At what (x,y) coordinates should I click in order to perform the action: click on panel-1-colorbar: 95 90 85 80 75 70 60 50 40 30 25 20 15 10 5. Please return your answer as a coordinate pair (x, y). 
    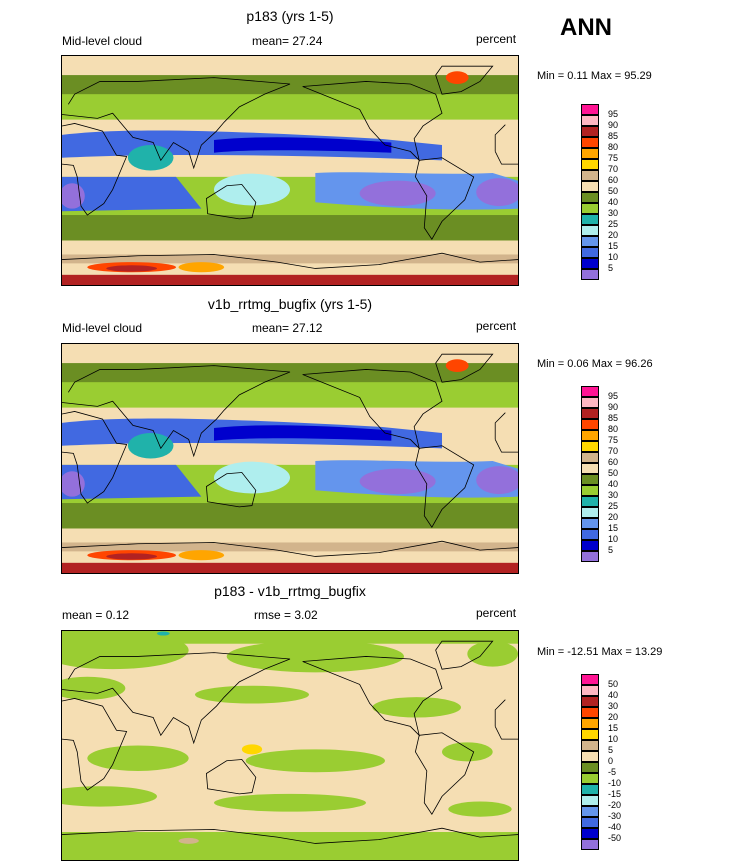
    Looking at the image, I should click on (611, 194).